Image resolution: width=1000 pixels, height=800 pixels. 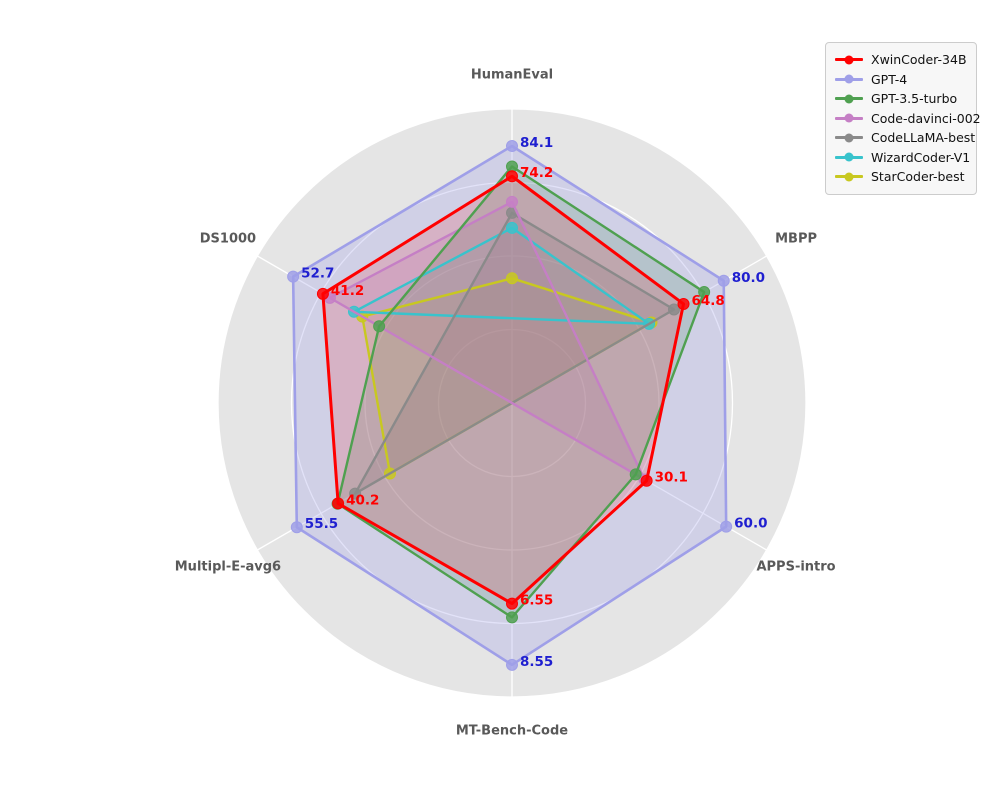 I want to click on value-label-XwinCoder-34B: 74.2, so click(x=536, y=173).